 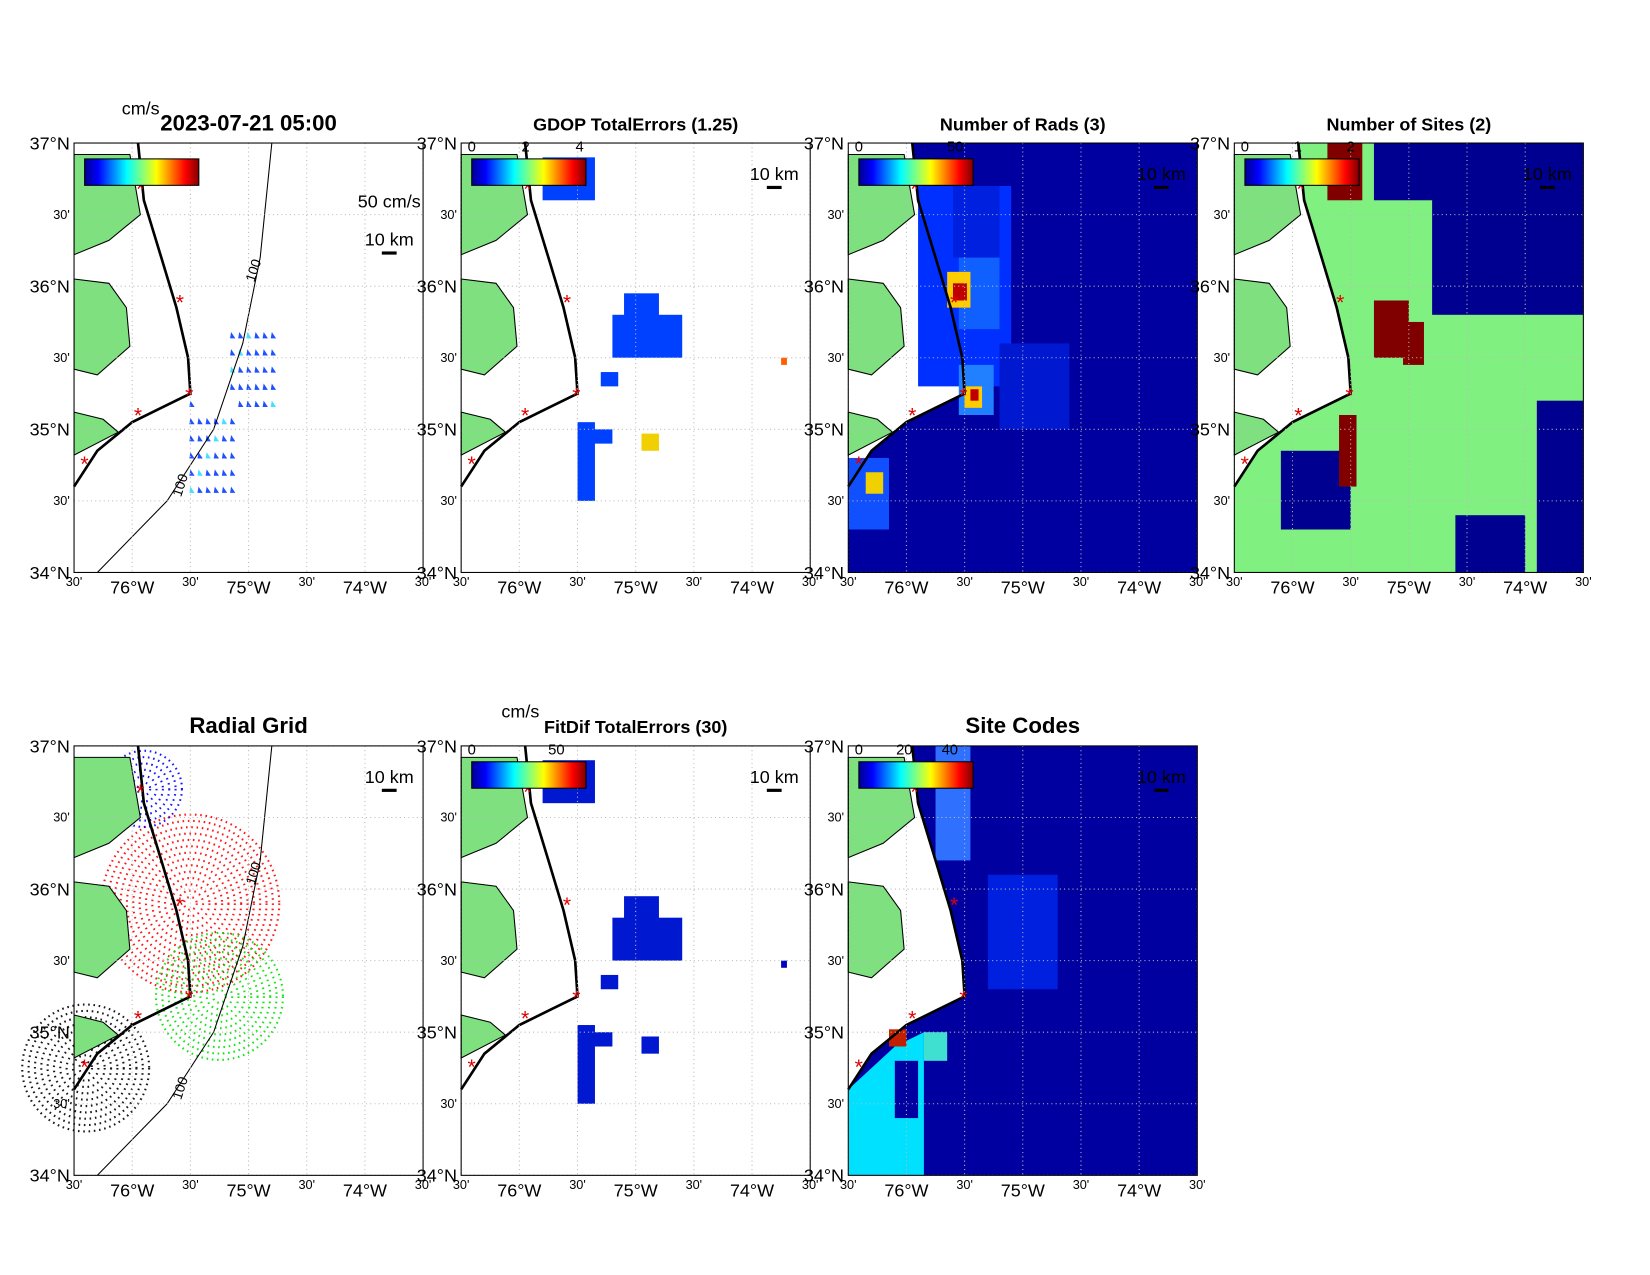 I want to click on colorbar-tick: 50, so click(x=556, y=750).